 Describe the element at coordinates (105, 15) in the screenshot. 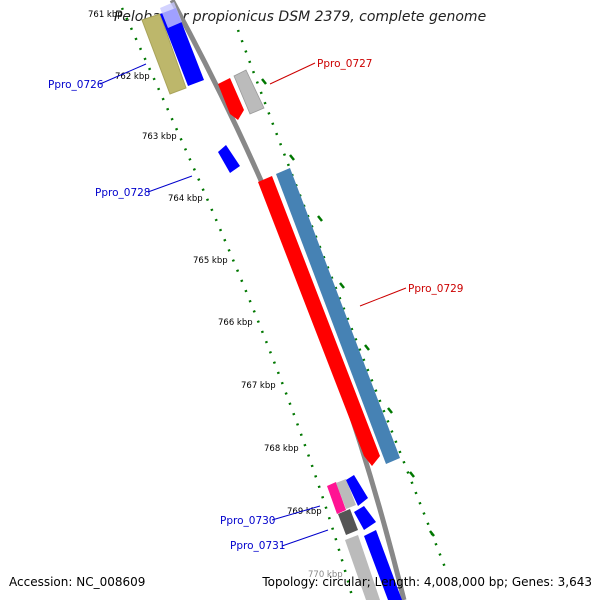

I see `tick-label: 761 kbp` at that location.